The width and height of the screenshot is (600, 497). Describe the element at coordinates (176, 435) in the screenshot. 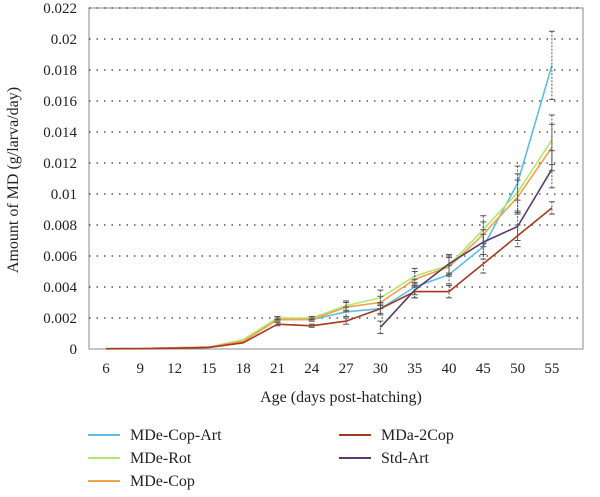

I see `legend-label: MDe-Cop-Art` at that location.